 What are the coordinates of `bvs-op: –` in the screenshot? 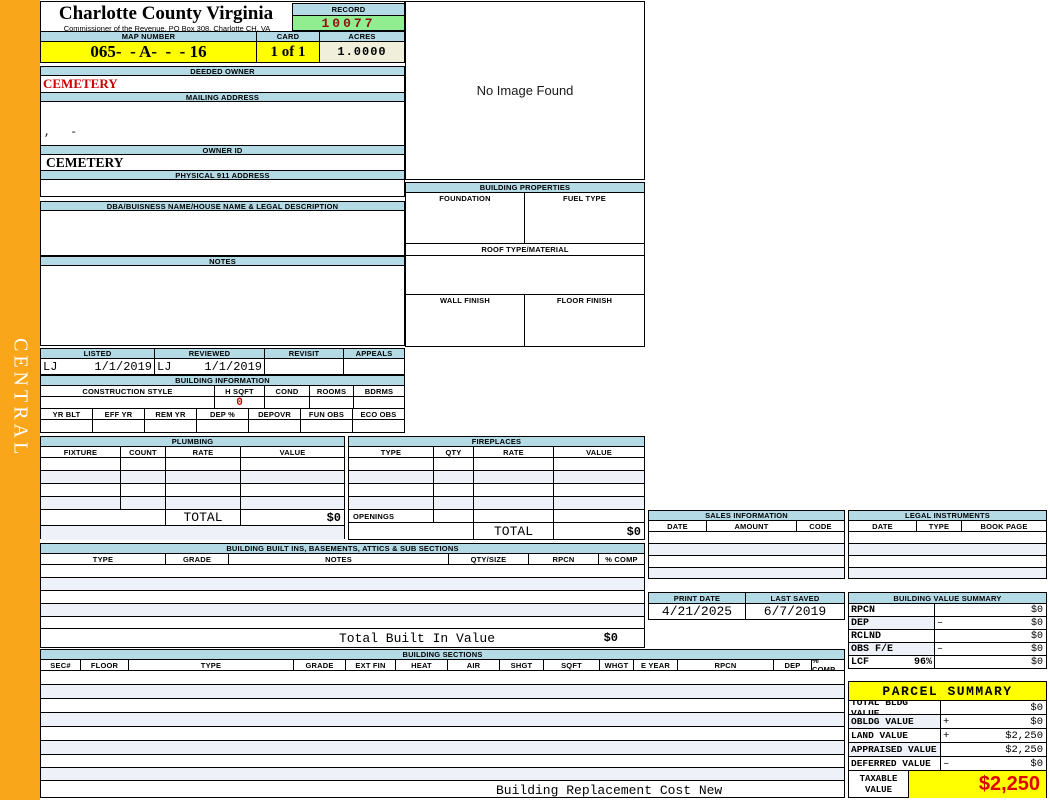 It's located at (940, 649).